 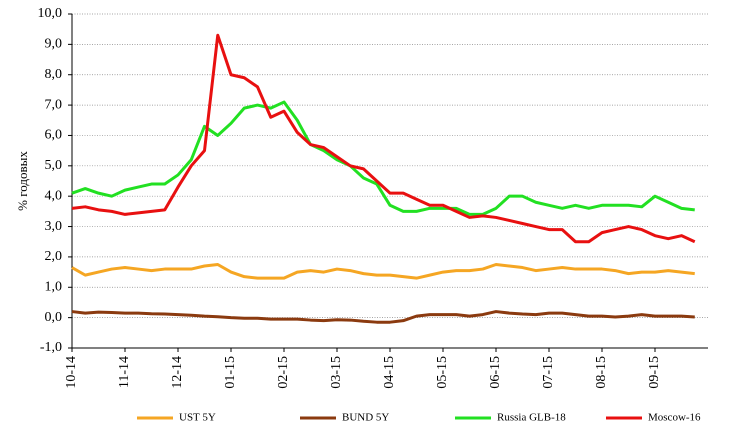 I want to click on x-tick-label: 06-15, so click(x=495, y=372).